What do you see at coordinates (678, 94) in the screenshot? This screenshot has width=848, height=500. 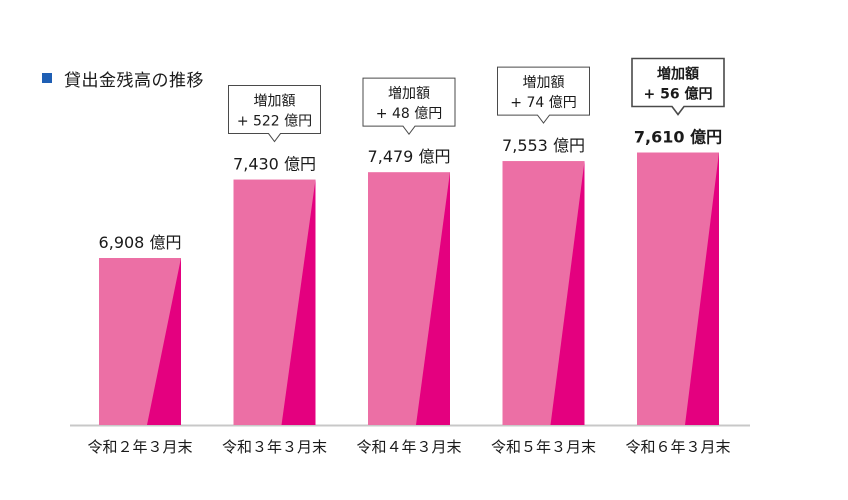 I see `callout-value: + 56 億円` at bounding box center [678, 94].